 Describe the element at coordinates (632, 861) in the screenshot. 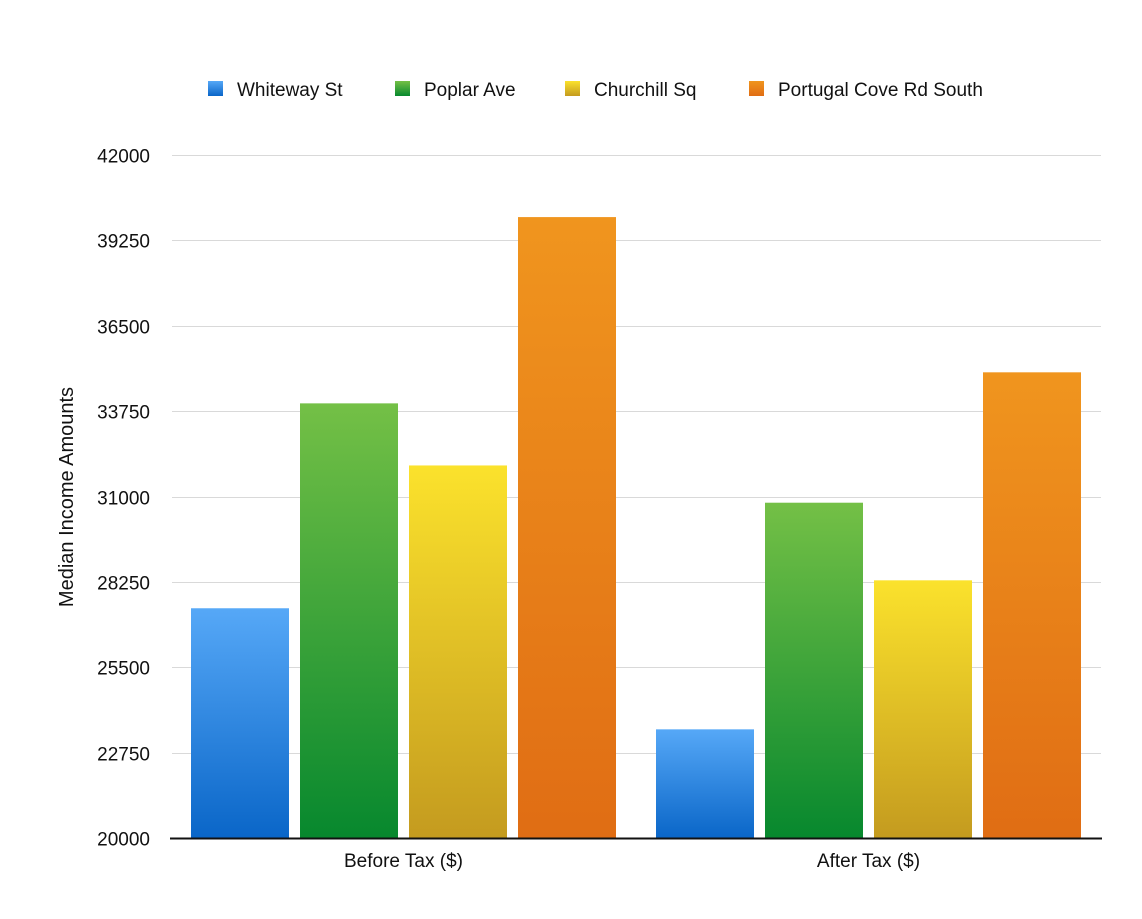

I see `x-axis-categories: Before Tax ($) After Tax ($)` at that location.